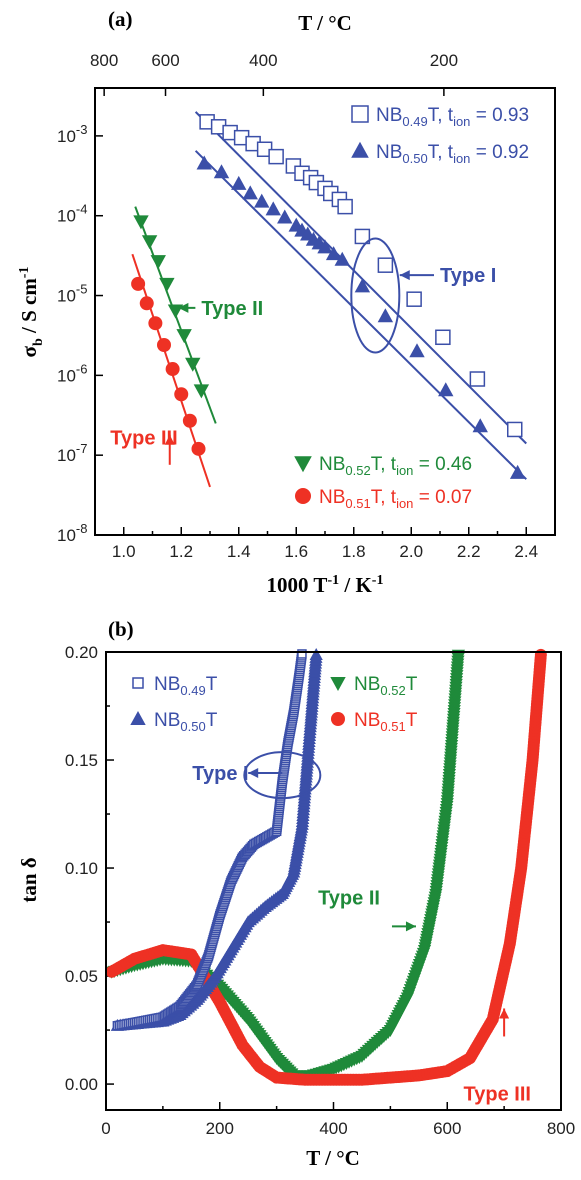  I want to click on x-tick-label: 800, so click(561, 1128).